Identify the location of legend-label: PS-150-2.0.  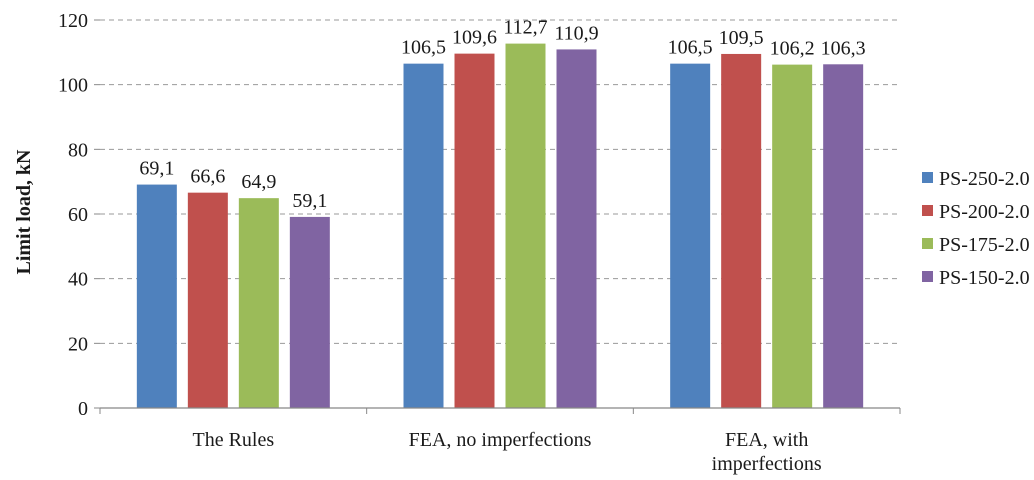
(984, 278).